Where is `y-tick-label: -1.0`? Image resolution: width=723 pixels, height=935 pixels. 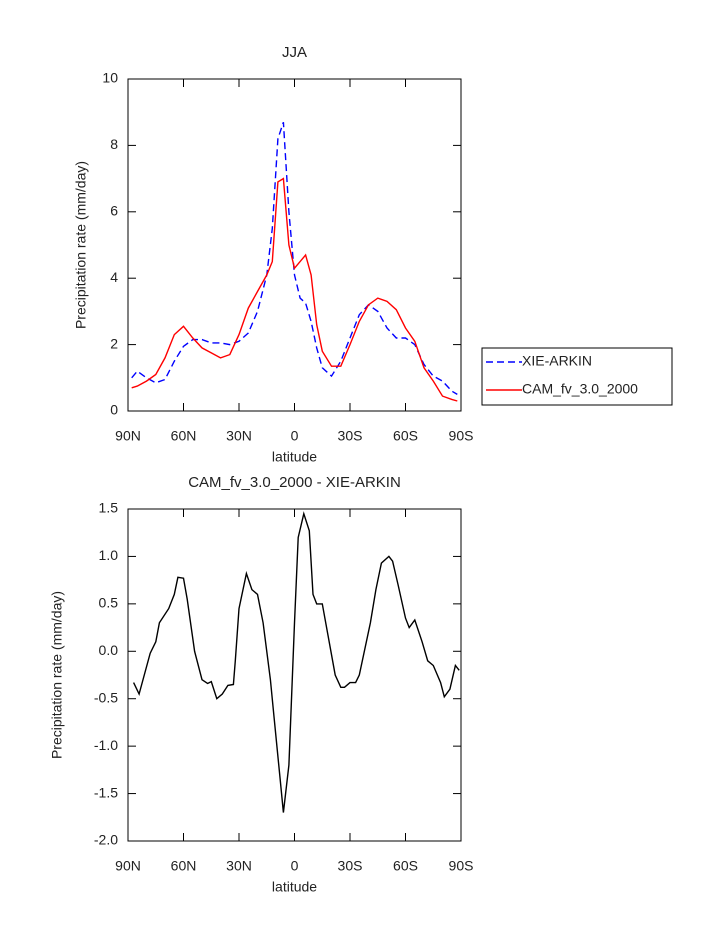 y-tick-label: -1.0 is located at coordinates (106, 745).